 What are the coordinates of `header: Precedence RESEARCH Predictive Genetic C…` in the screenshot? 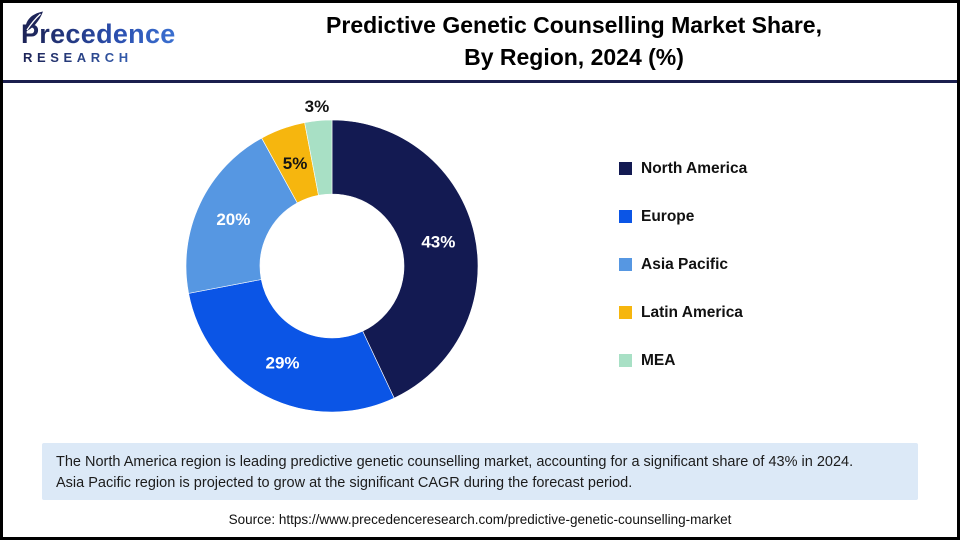 It's located at (480, 43).